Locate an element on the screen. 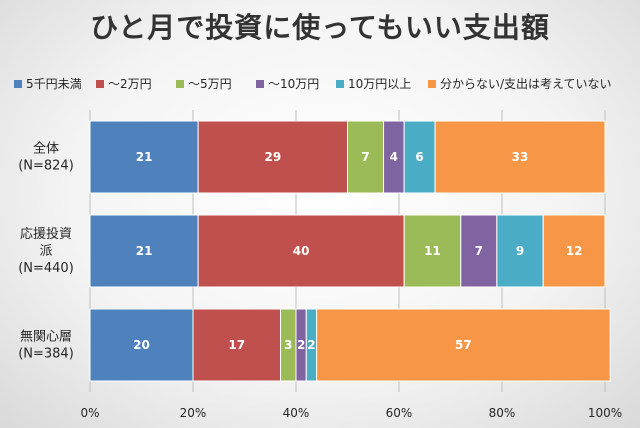  legend-label: 10万円以上 is located at coordinates (380, 84).